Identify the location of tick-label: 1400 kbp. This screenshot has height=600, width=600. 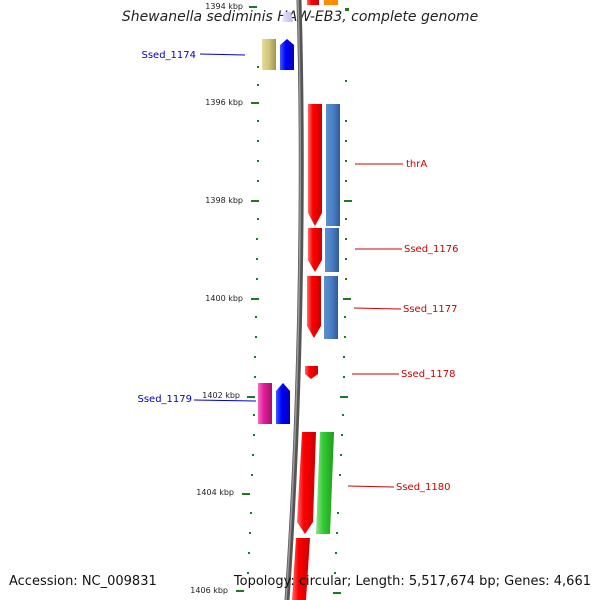
(224, 298).